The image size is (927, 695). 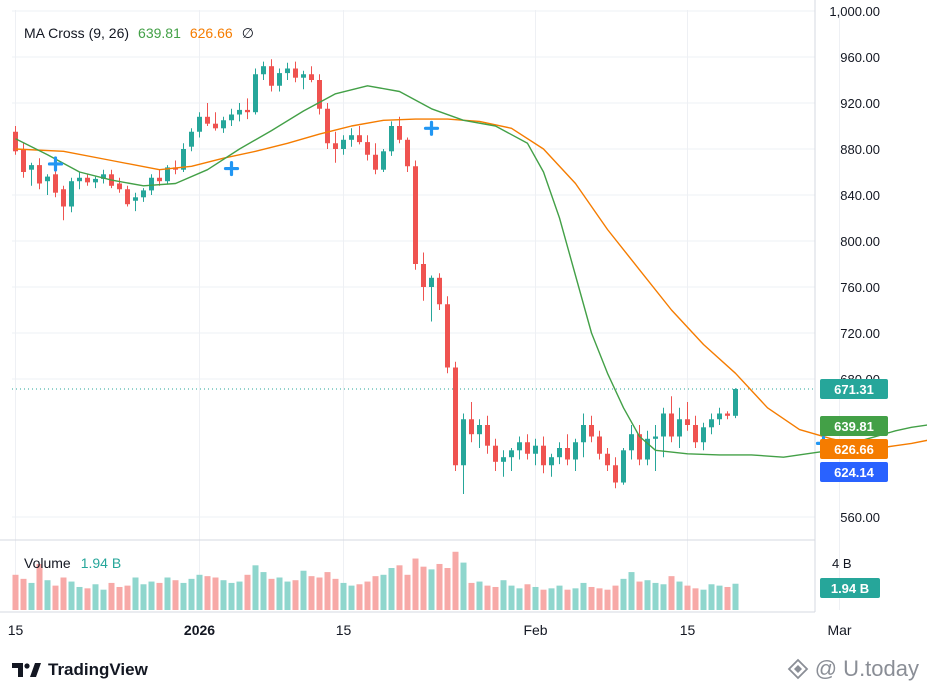 I want to click on price-tick-label: 880.00, so click(x=860, y=149).